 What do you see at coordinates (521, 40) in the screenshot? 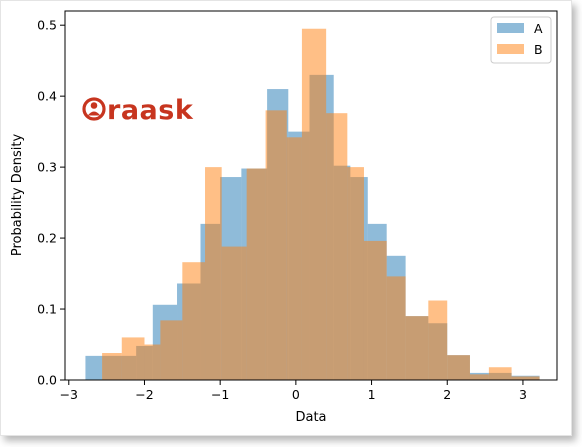
I see `legend: A B` at bounding box center [521, 40].